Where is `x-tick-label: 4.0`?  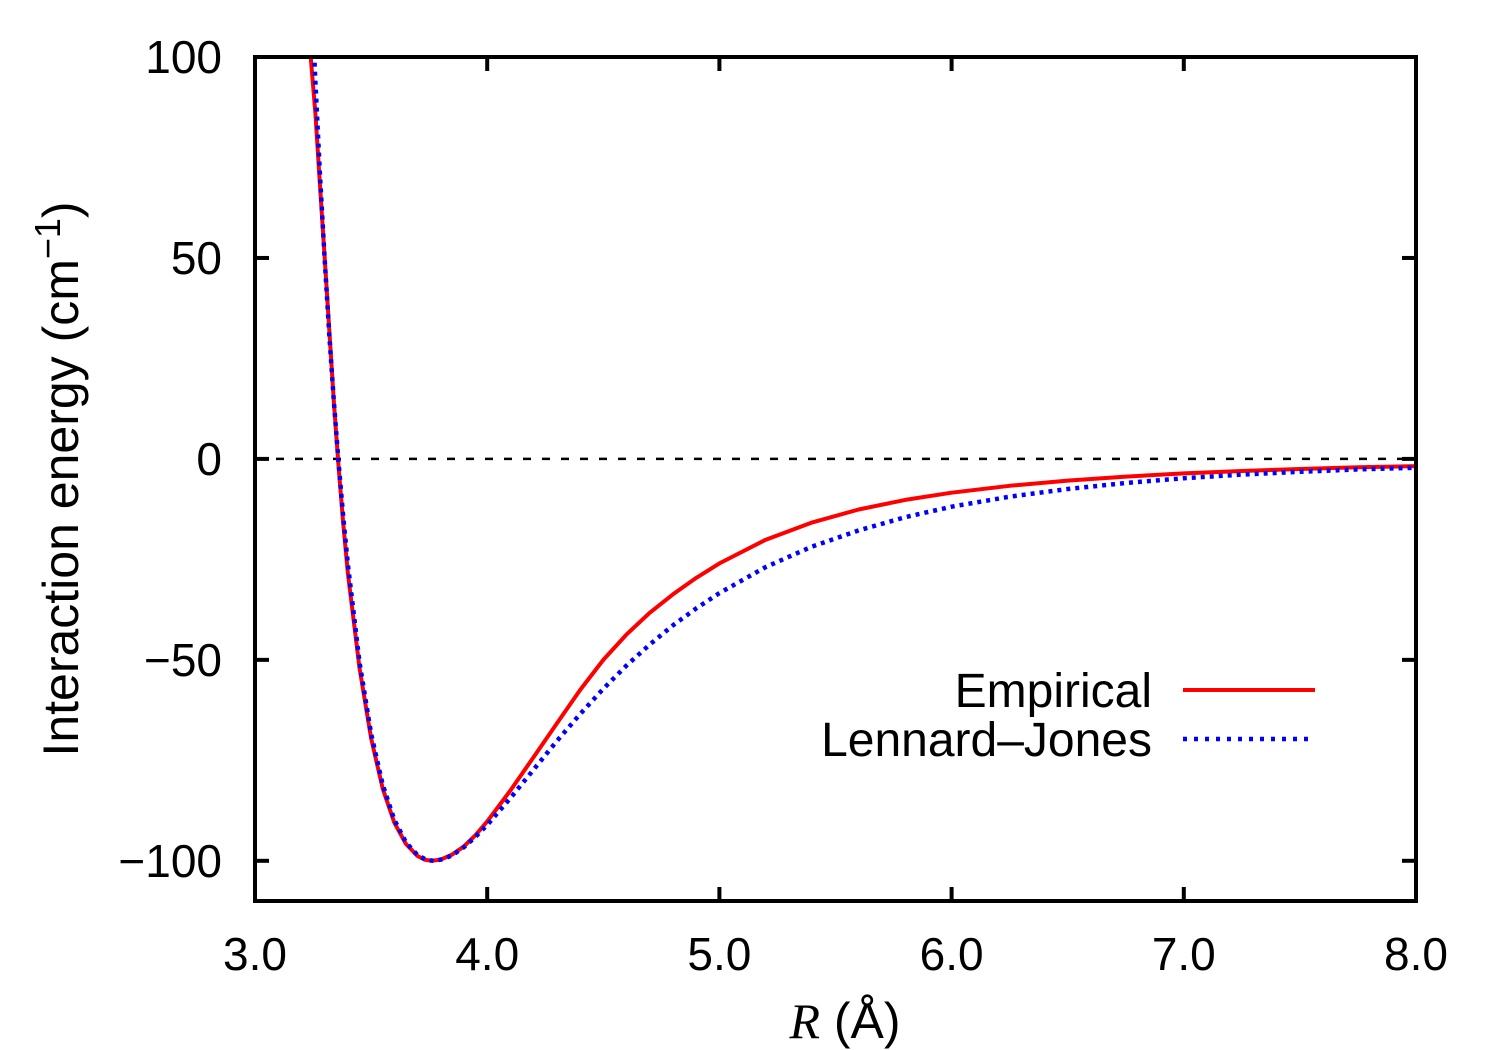
x-tick-label: 4.0 is located at coordinates (487, 954).